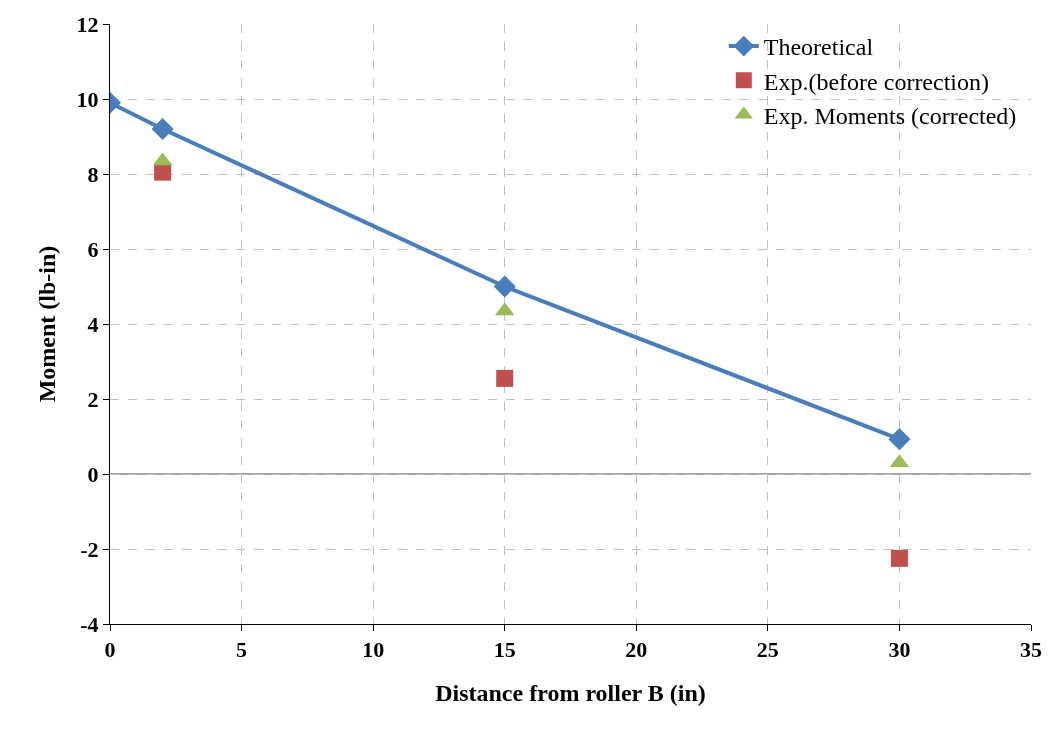 The width and height of the screenshot is (1054, 734). What do you see at coordinates (890, 115) in the screenshot?
I see `legend-label: Exp. Moments (corrected)` at bounding box center [890, 115].